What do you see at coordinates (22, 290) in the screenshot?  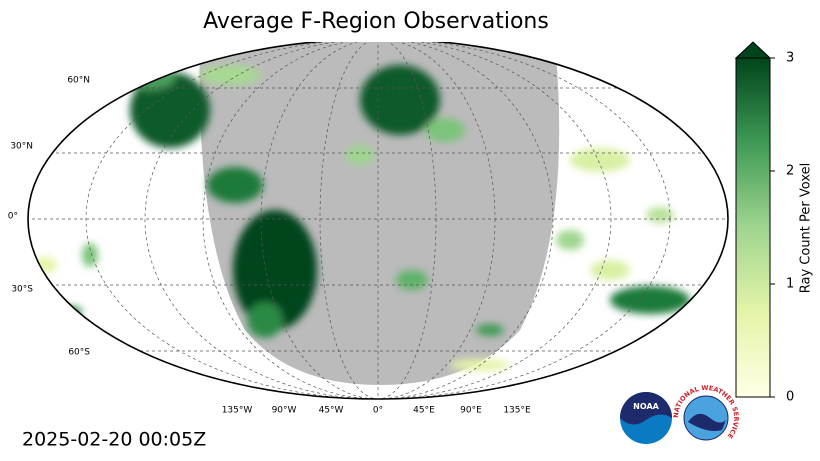 I see `lat-label: 30°S` at bounding box center [22, 290].